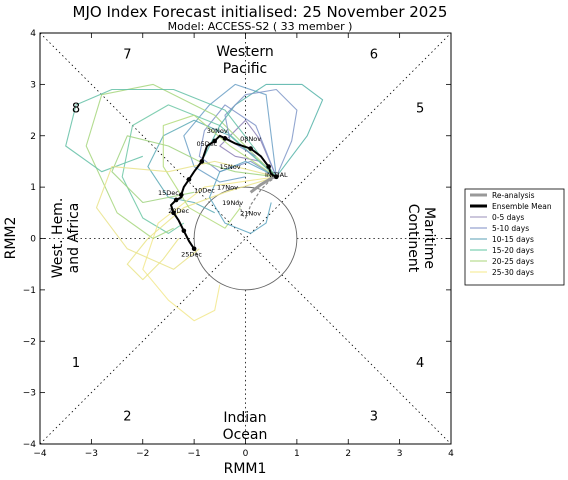  Describe the element at coordinates (257, 198) in the screenshot. I see `ensemble-spread-line` at that location.